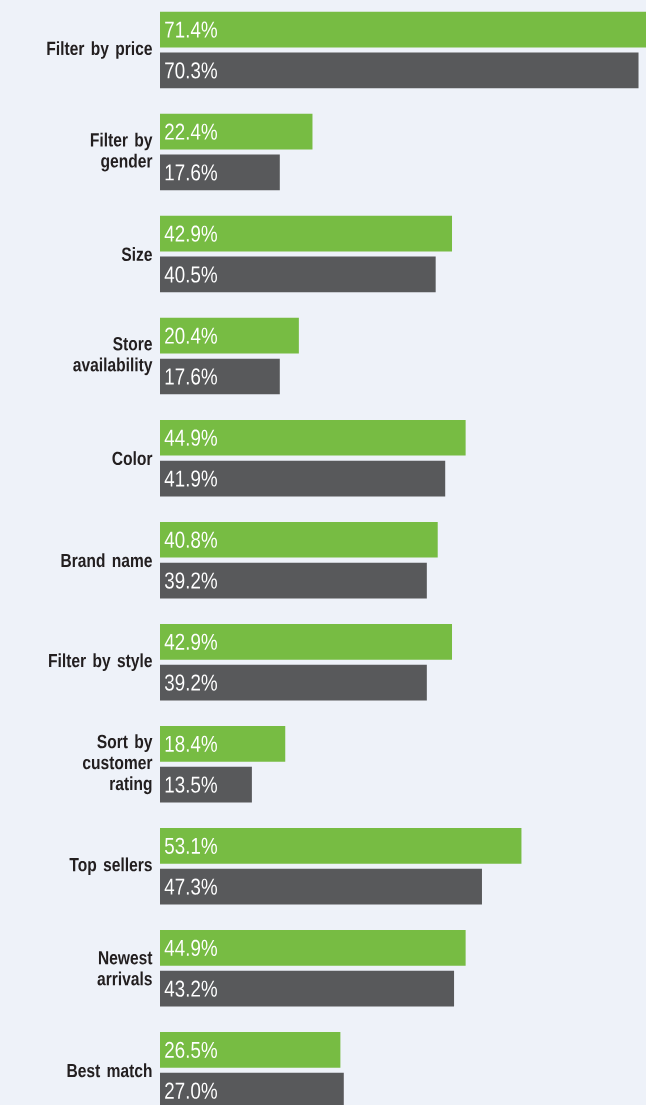 This screenshot has height=1105, width=646. Describe the element at coordinates (121, 152) in the screenshot. I see `y-tick-label: Filter by gender` at that location.